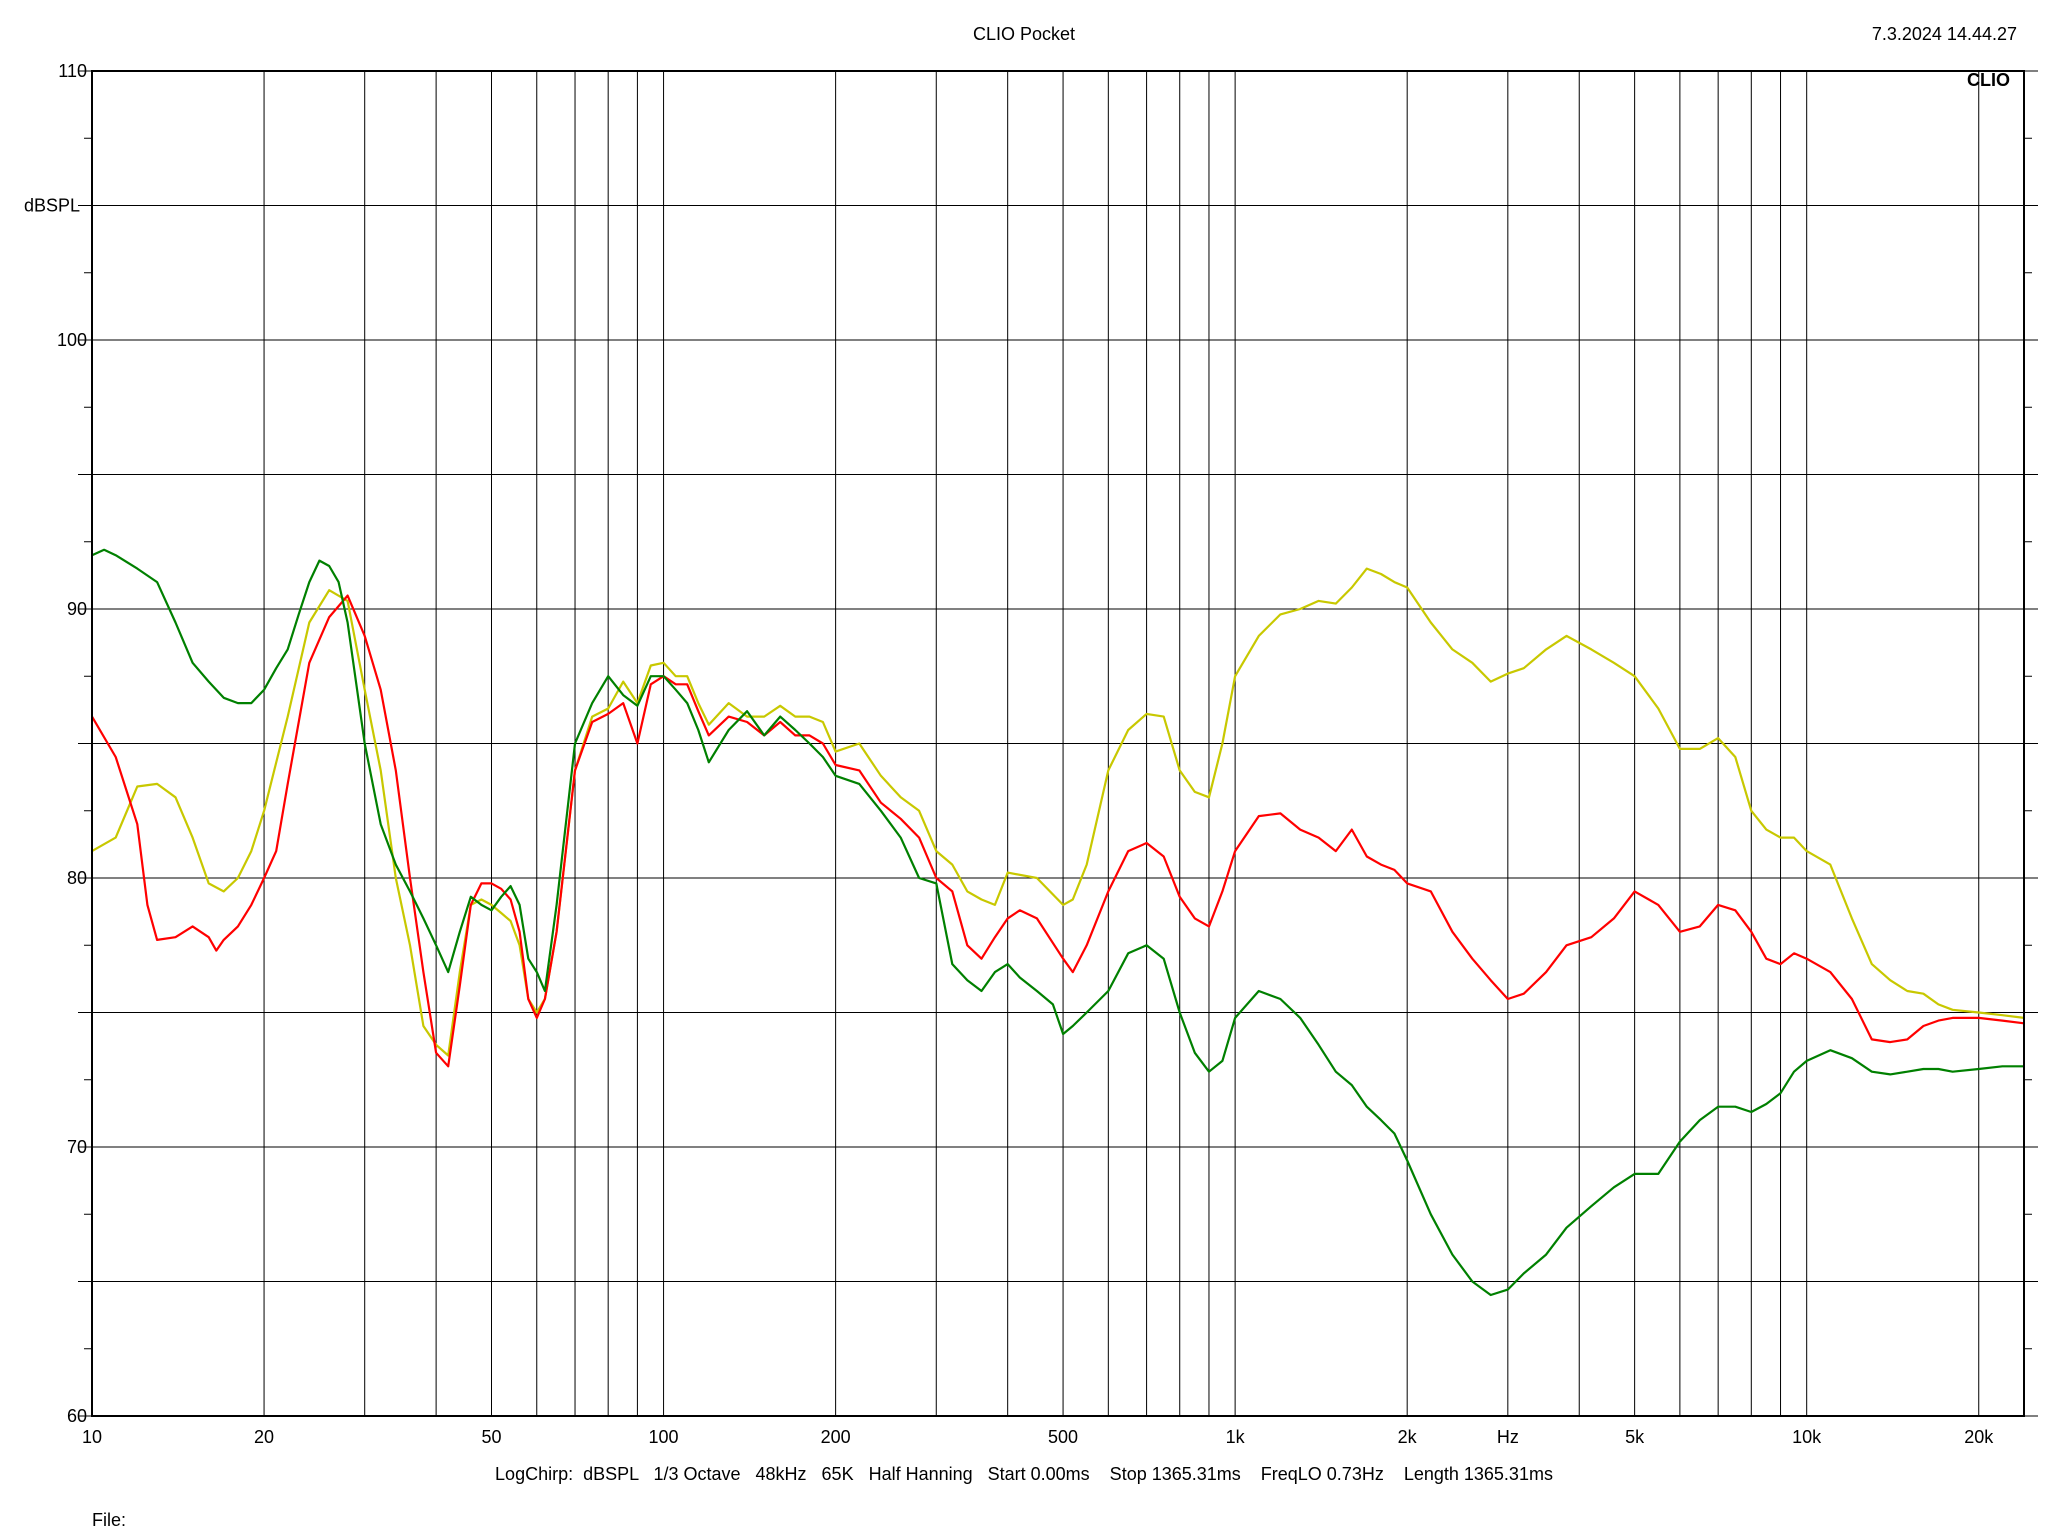 This screenshot has height=1536, width=2048. I want to click on x-tick-label: 200, so click(836, 1437).